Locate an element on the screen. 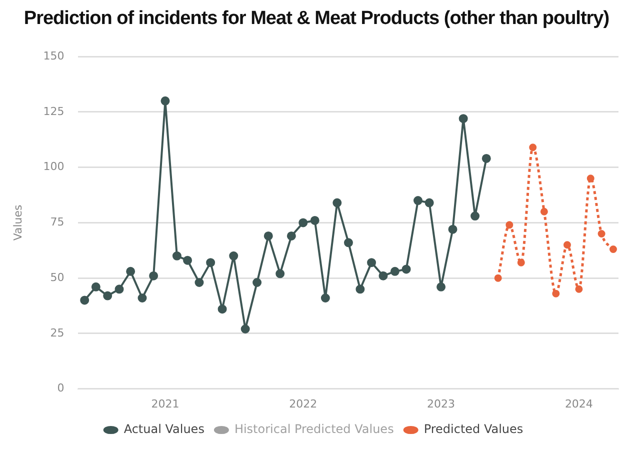  x-tick-label: 2021 is located at coordinates (165, 403).